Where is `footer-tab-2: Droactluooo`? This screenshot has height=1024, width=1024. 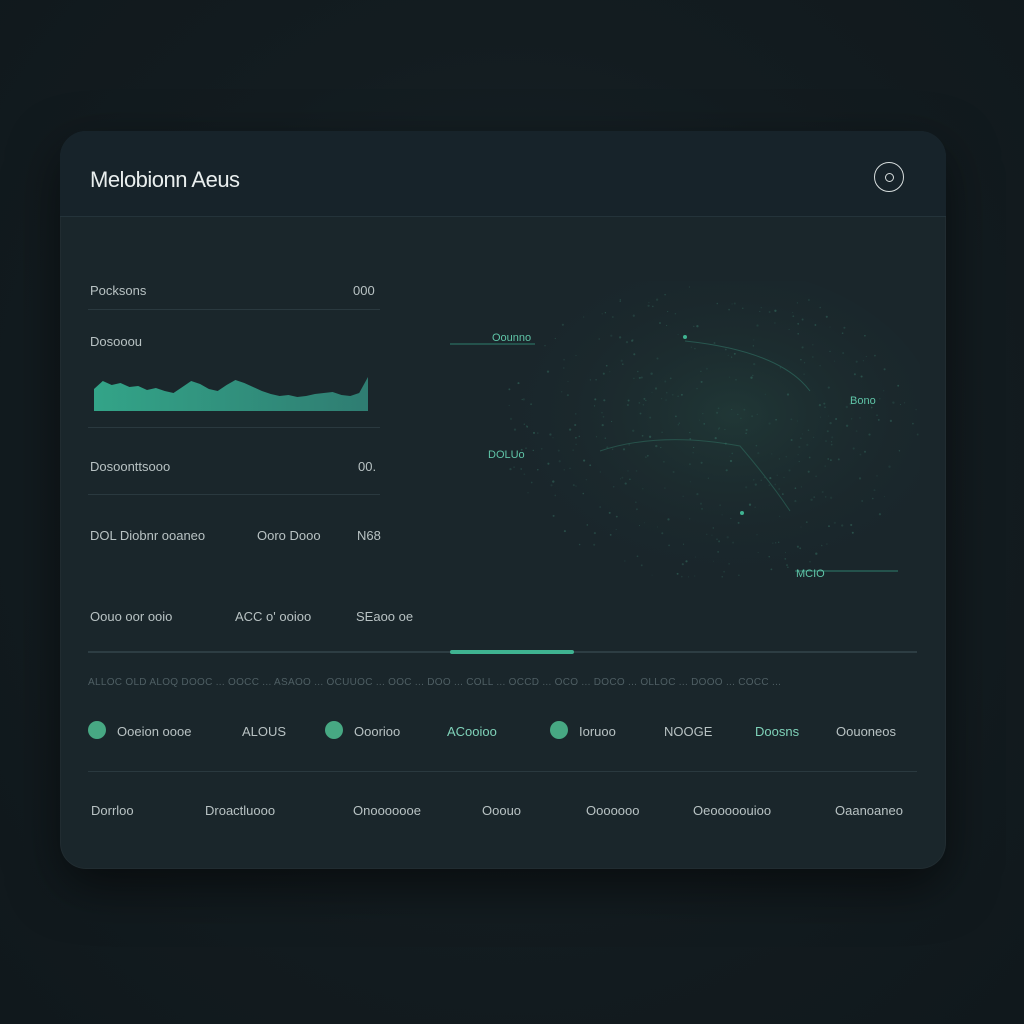
footer-tab-2: Droactluooo is located at coordinates (240, 810).